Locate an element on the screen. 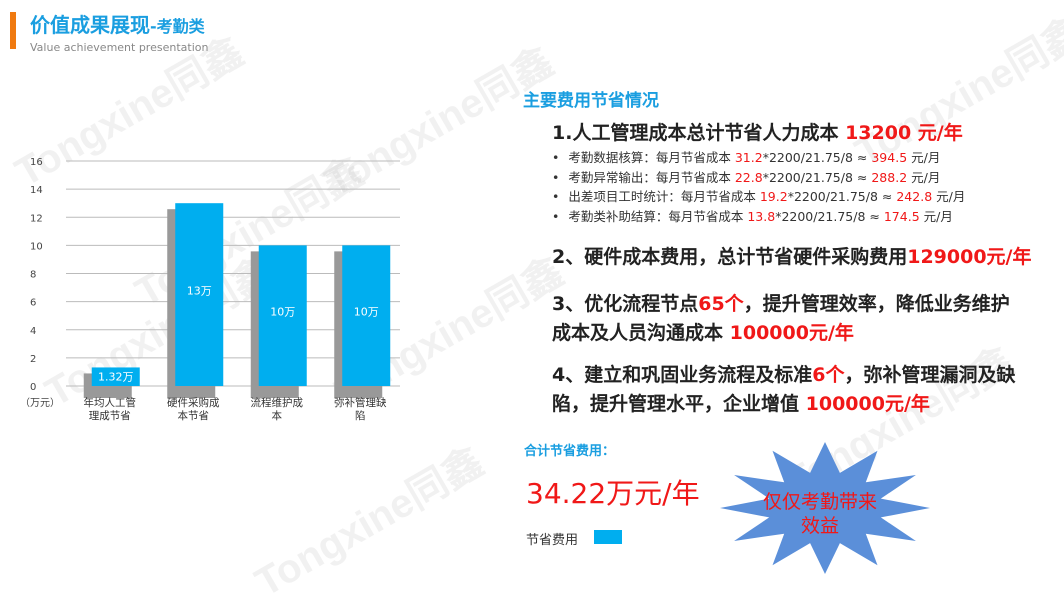 This screenshot has width=1064, height=608. x-tick-label: 硬件采购成 is located at coordinates (193, 402).